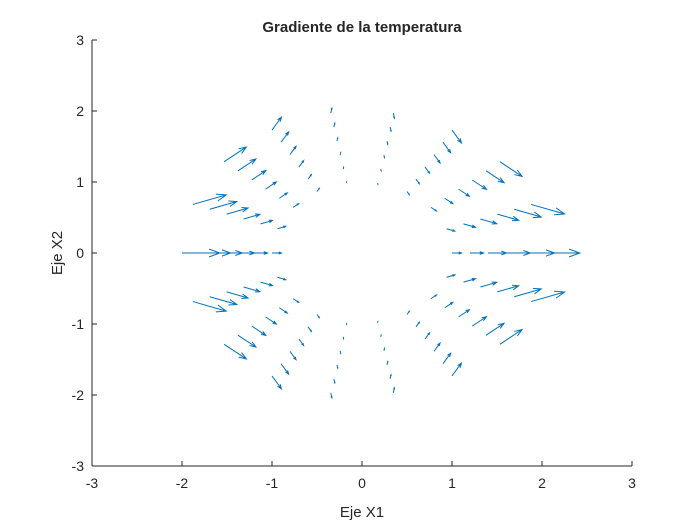 This screenshot has height=530, width=700. Describe the element at coordinates (542, 483) in the screenshot. I see `x-tick-label: 2` at that location.